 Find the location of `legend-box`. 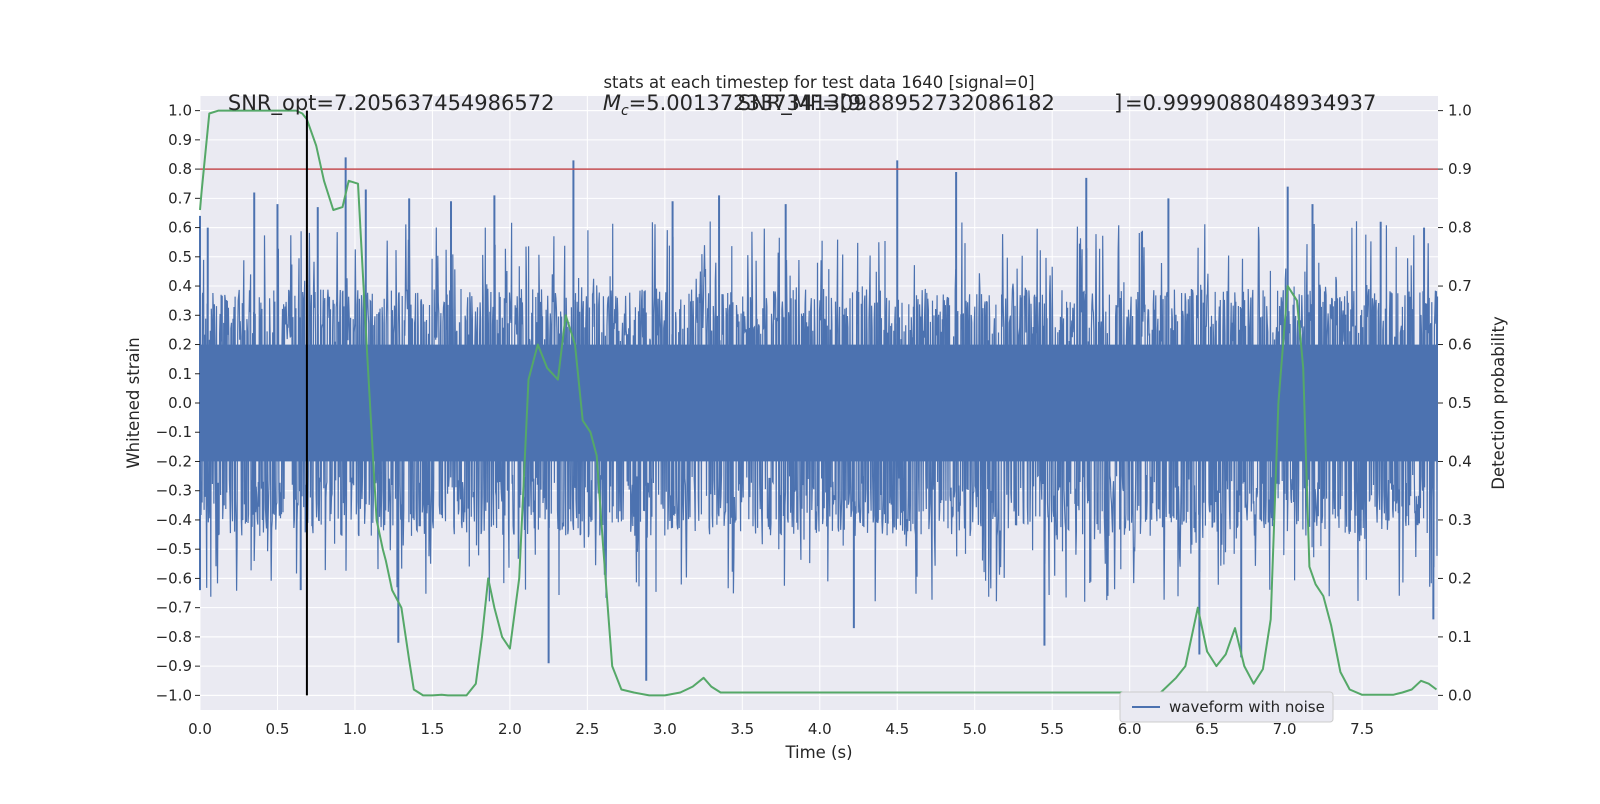

legend-box is located at coordinates (1226, 707).